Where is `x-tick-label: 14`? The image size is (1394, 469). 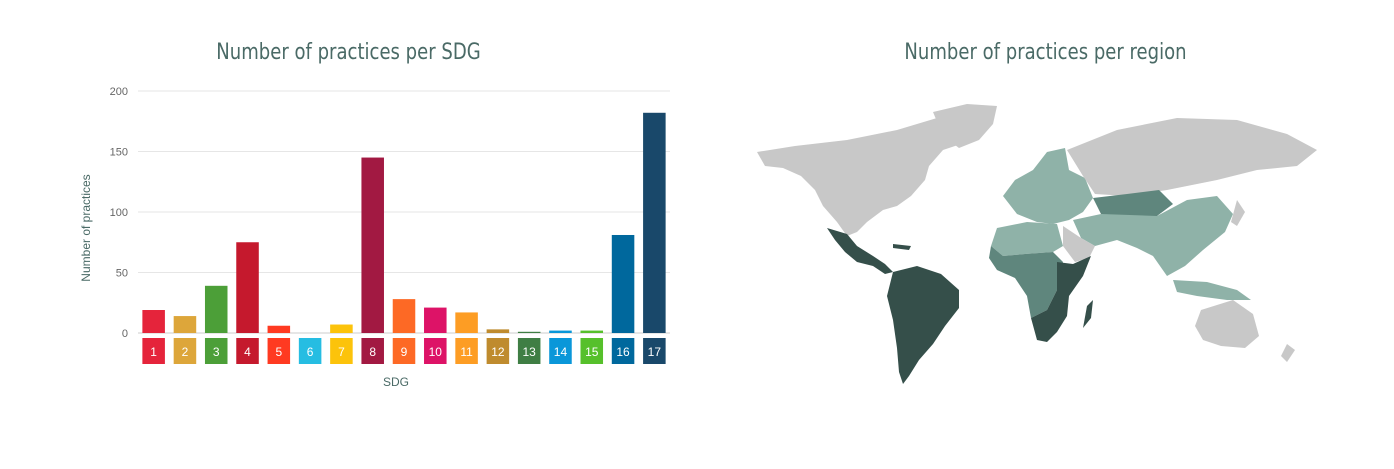
x-tick-label: 14 is located at coordinates (561, 352).